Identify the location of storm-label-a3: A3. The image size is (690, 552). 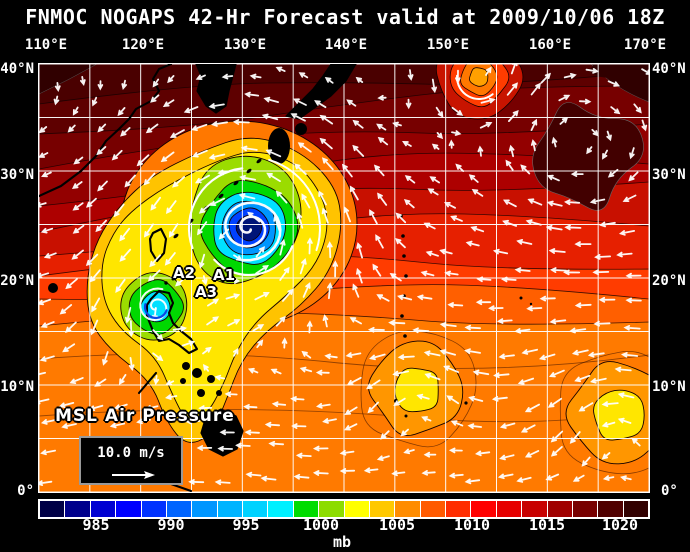
(206, 292).